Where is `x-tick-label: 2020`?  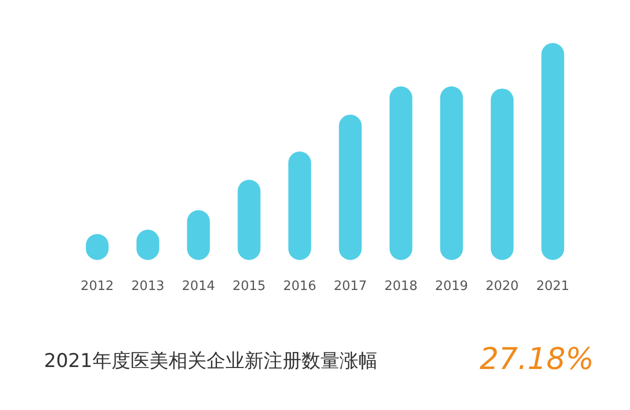 x-tick-label: 2020 is located at coordinates (502, 286).